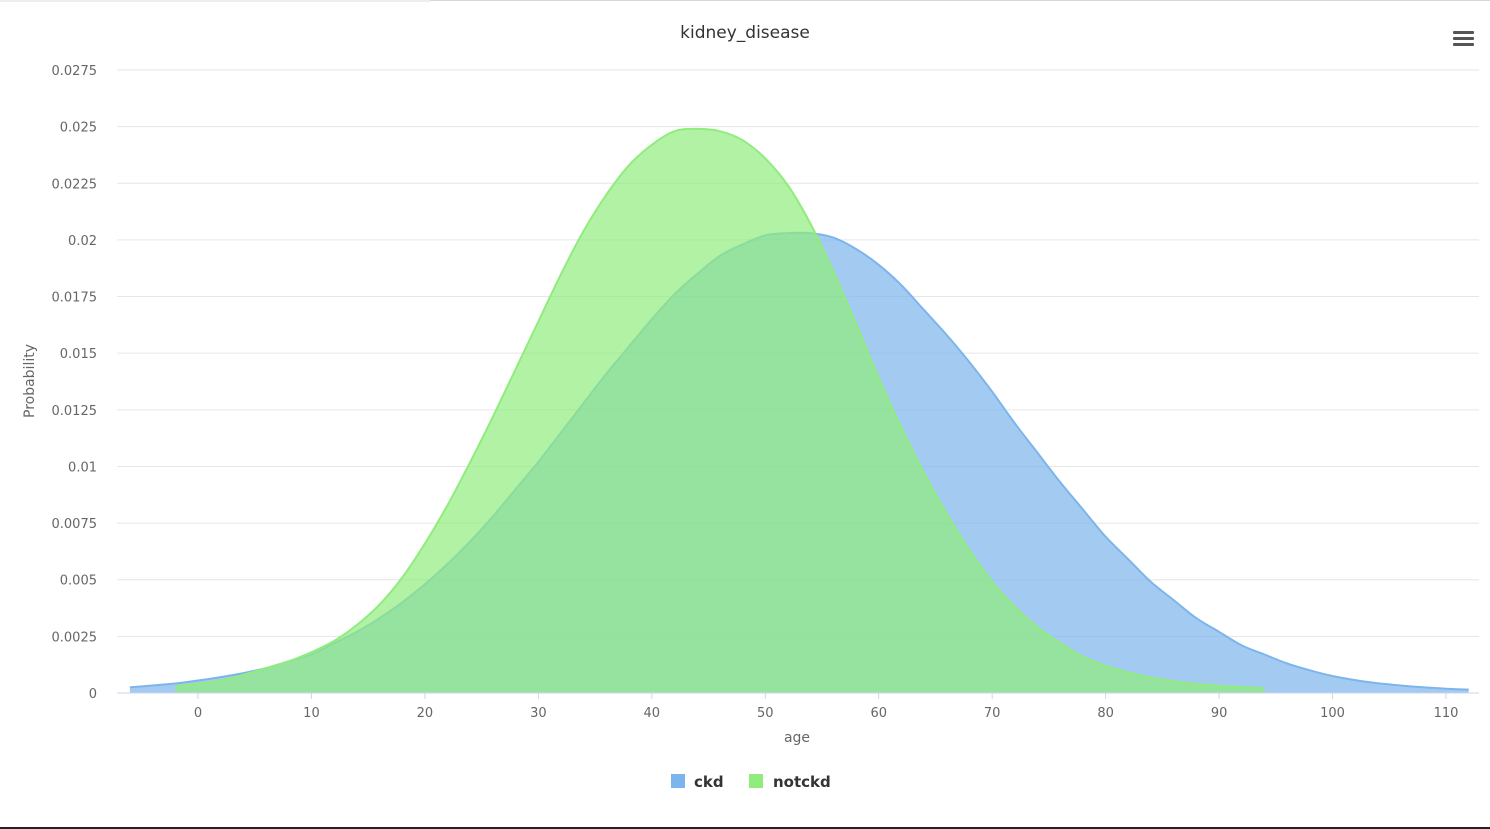  I want to click on x-tick-label: 110, so click(1446, 713).